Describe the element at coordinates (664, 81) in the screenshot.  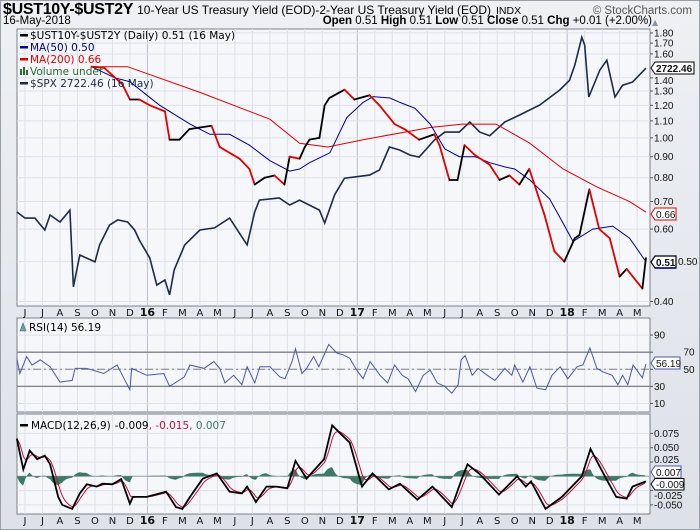
I see `y-axis-label: 1.40` at that location.